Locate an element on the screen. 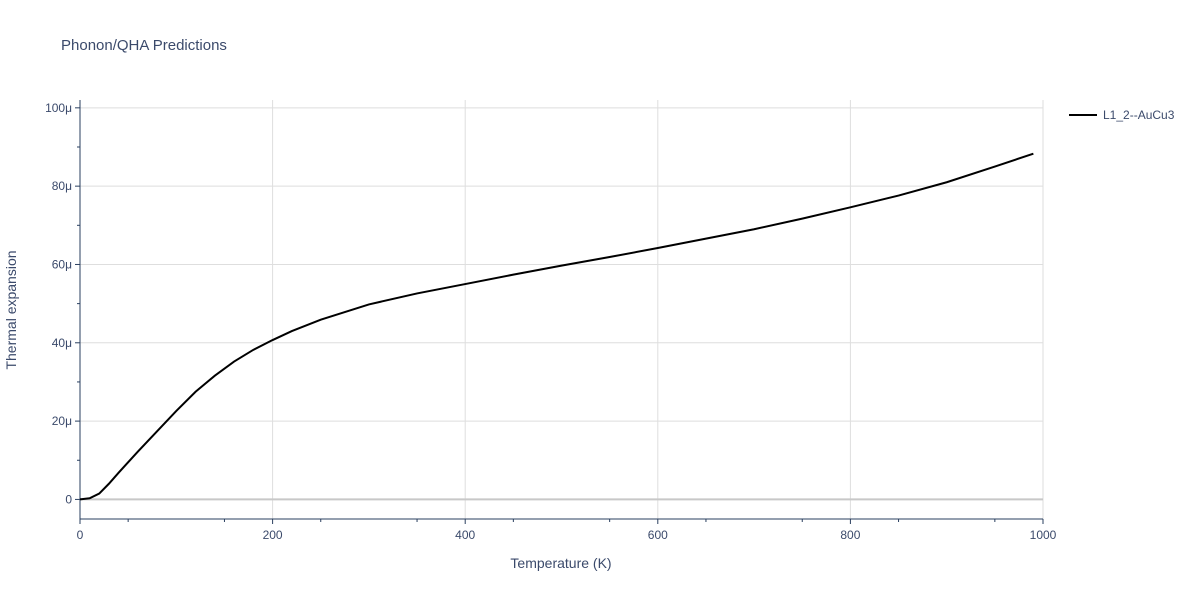  chart-title: Phonon/QHA Predictions is located at coordinates (144, 45).